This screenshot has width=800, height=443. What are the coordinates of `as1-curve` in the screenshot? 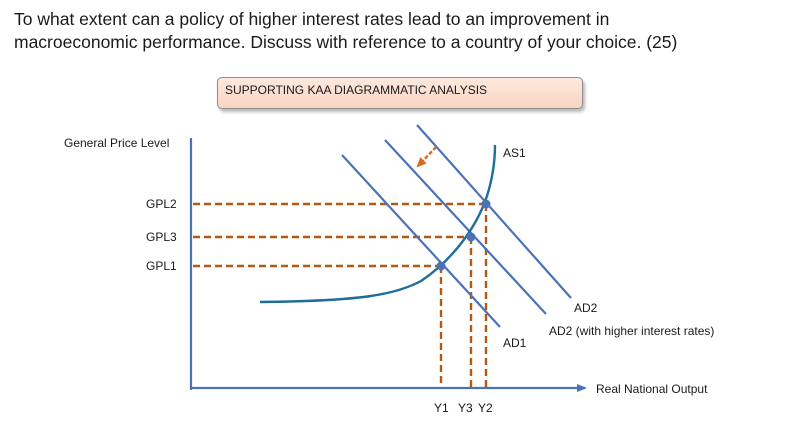 It's located at (378, 224).